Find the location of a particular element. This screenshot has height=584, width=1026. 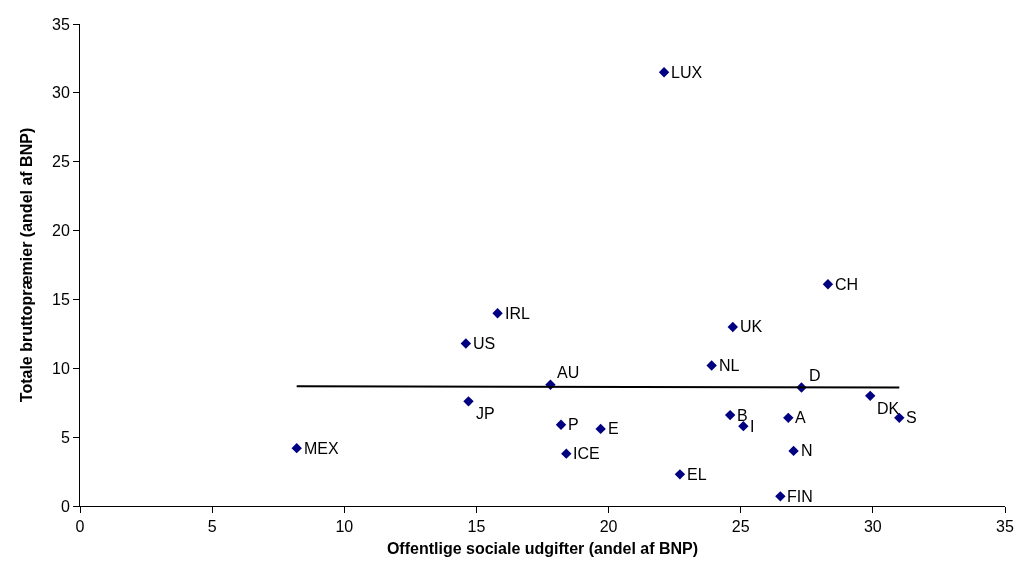

annotation: LUX is located at coordinates (687, 72).